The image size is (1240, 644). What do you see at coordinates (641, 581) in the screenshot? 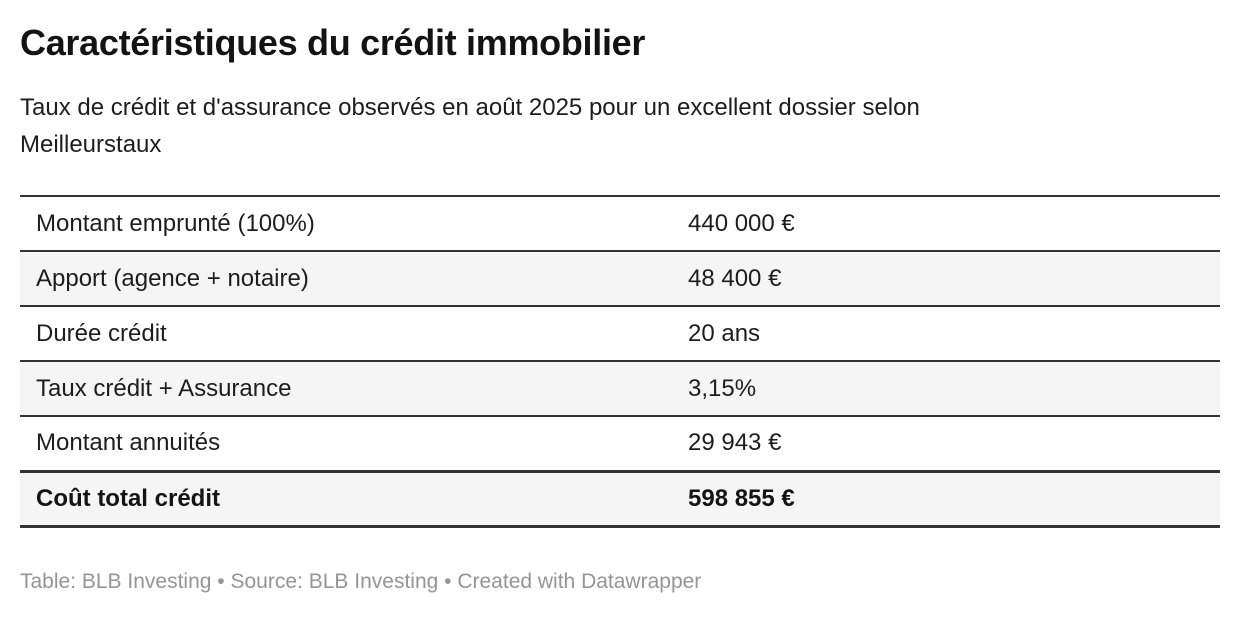
I see `datawrapper-link: Datawrapper` at bounding box center [641, 581].